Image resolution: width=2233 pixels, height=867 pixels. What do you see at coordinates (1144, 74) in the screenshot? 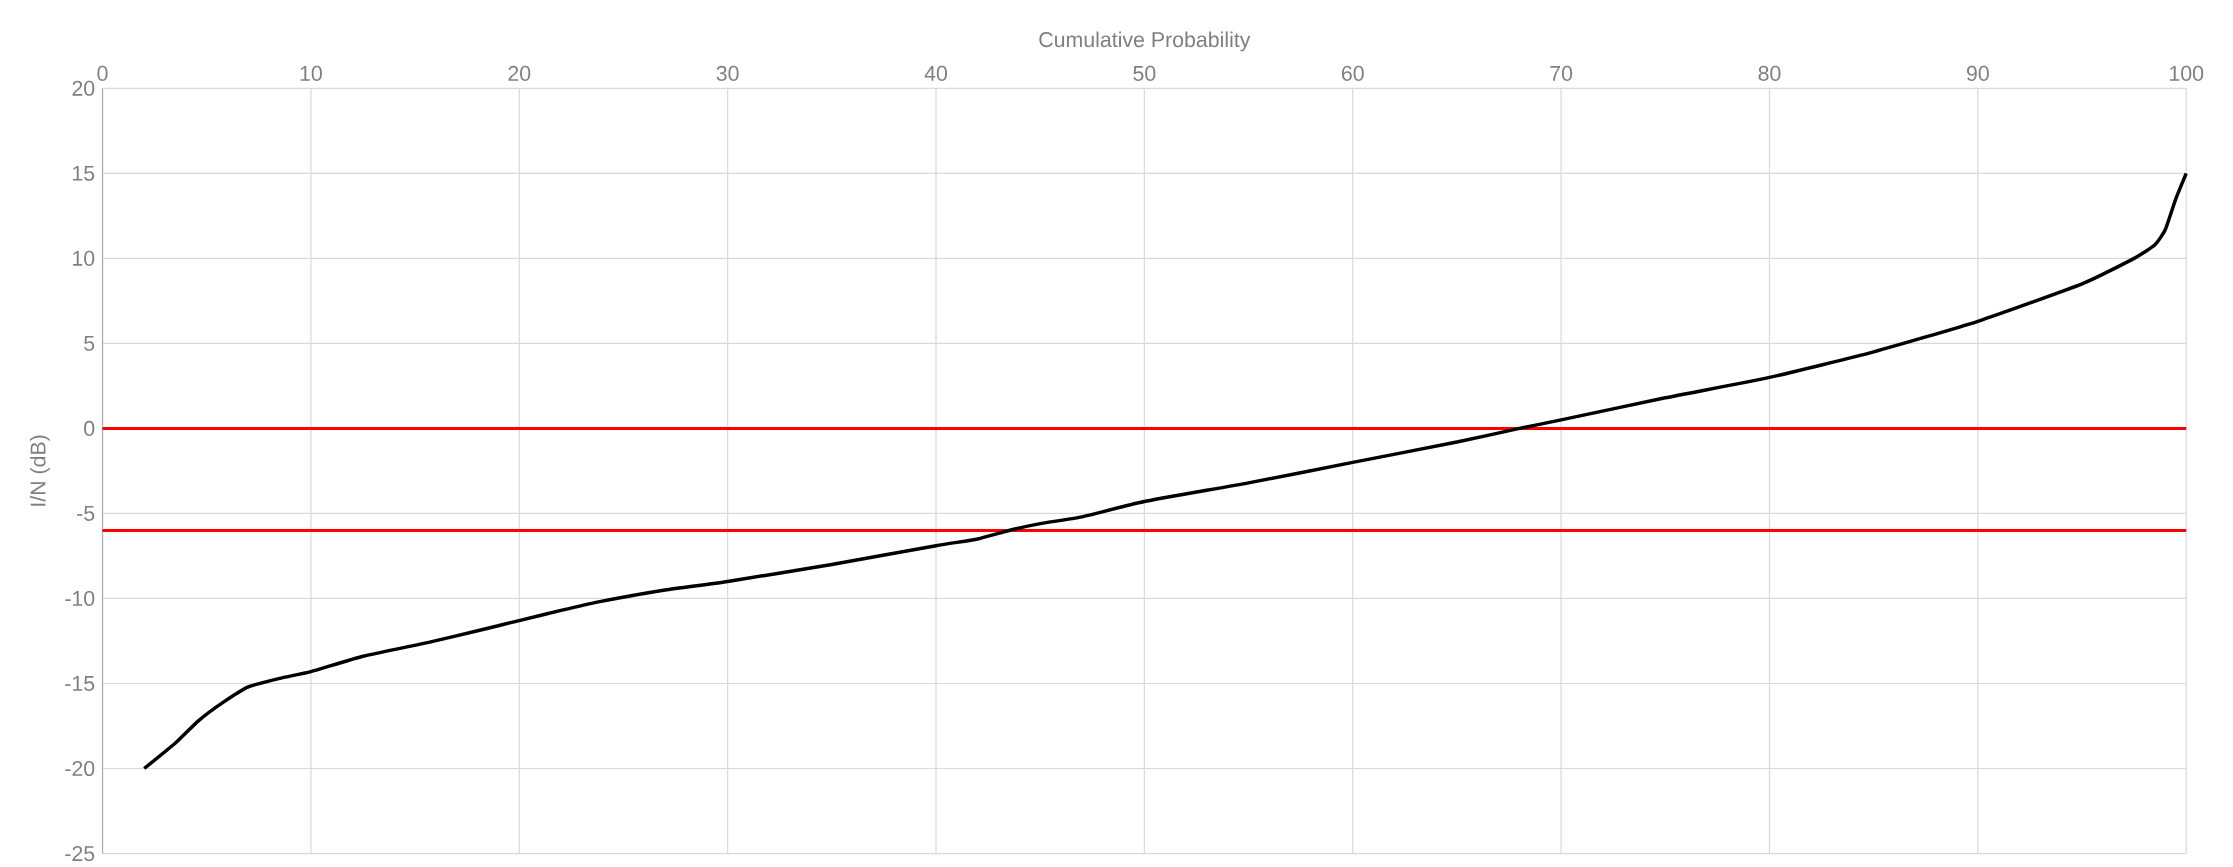
I see `x-tick-label: 50` at bounding box center [1144, 74].